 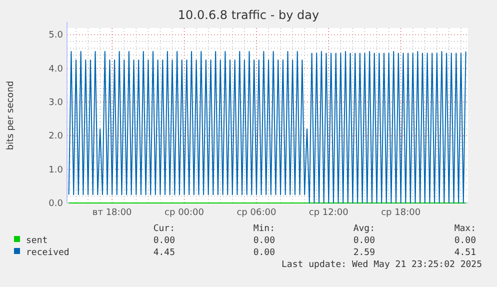 What do you see at coordinates (37, 241) in the screenshot?
I see `legend-label: sent` at bounding box center [37, 241].